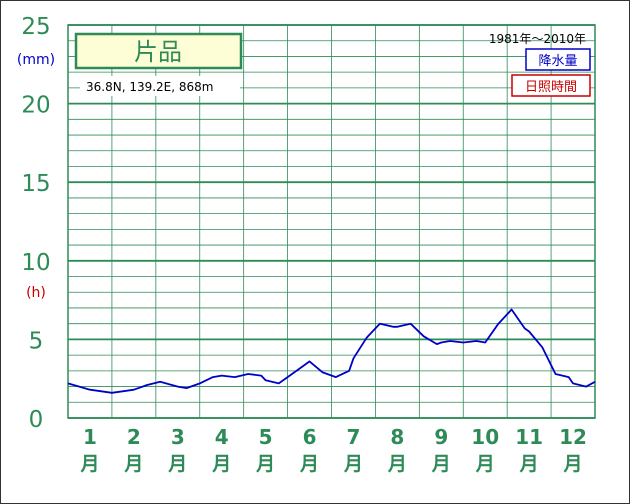 The width and height of the screenshot is (630, 504). Describe the element at coordinates (35, 184) in the screenshot. I see `y-tick-label: 15` at that location.